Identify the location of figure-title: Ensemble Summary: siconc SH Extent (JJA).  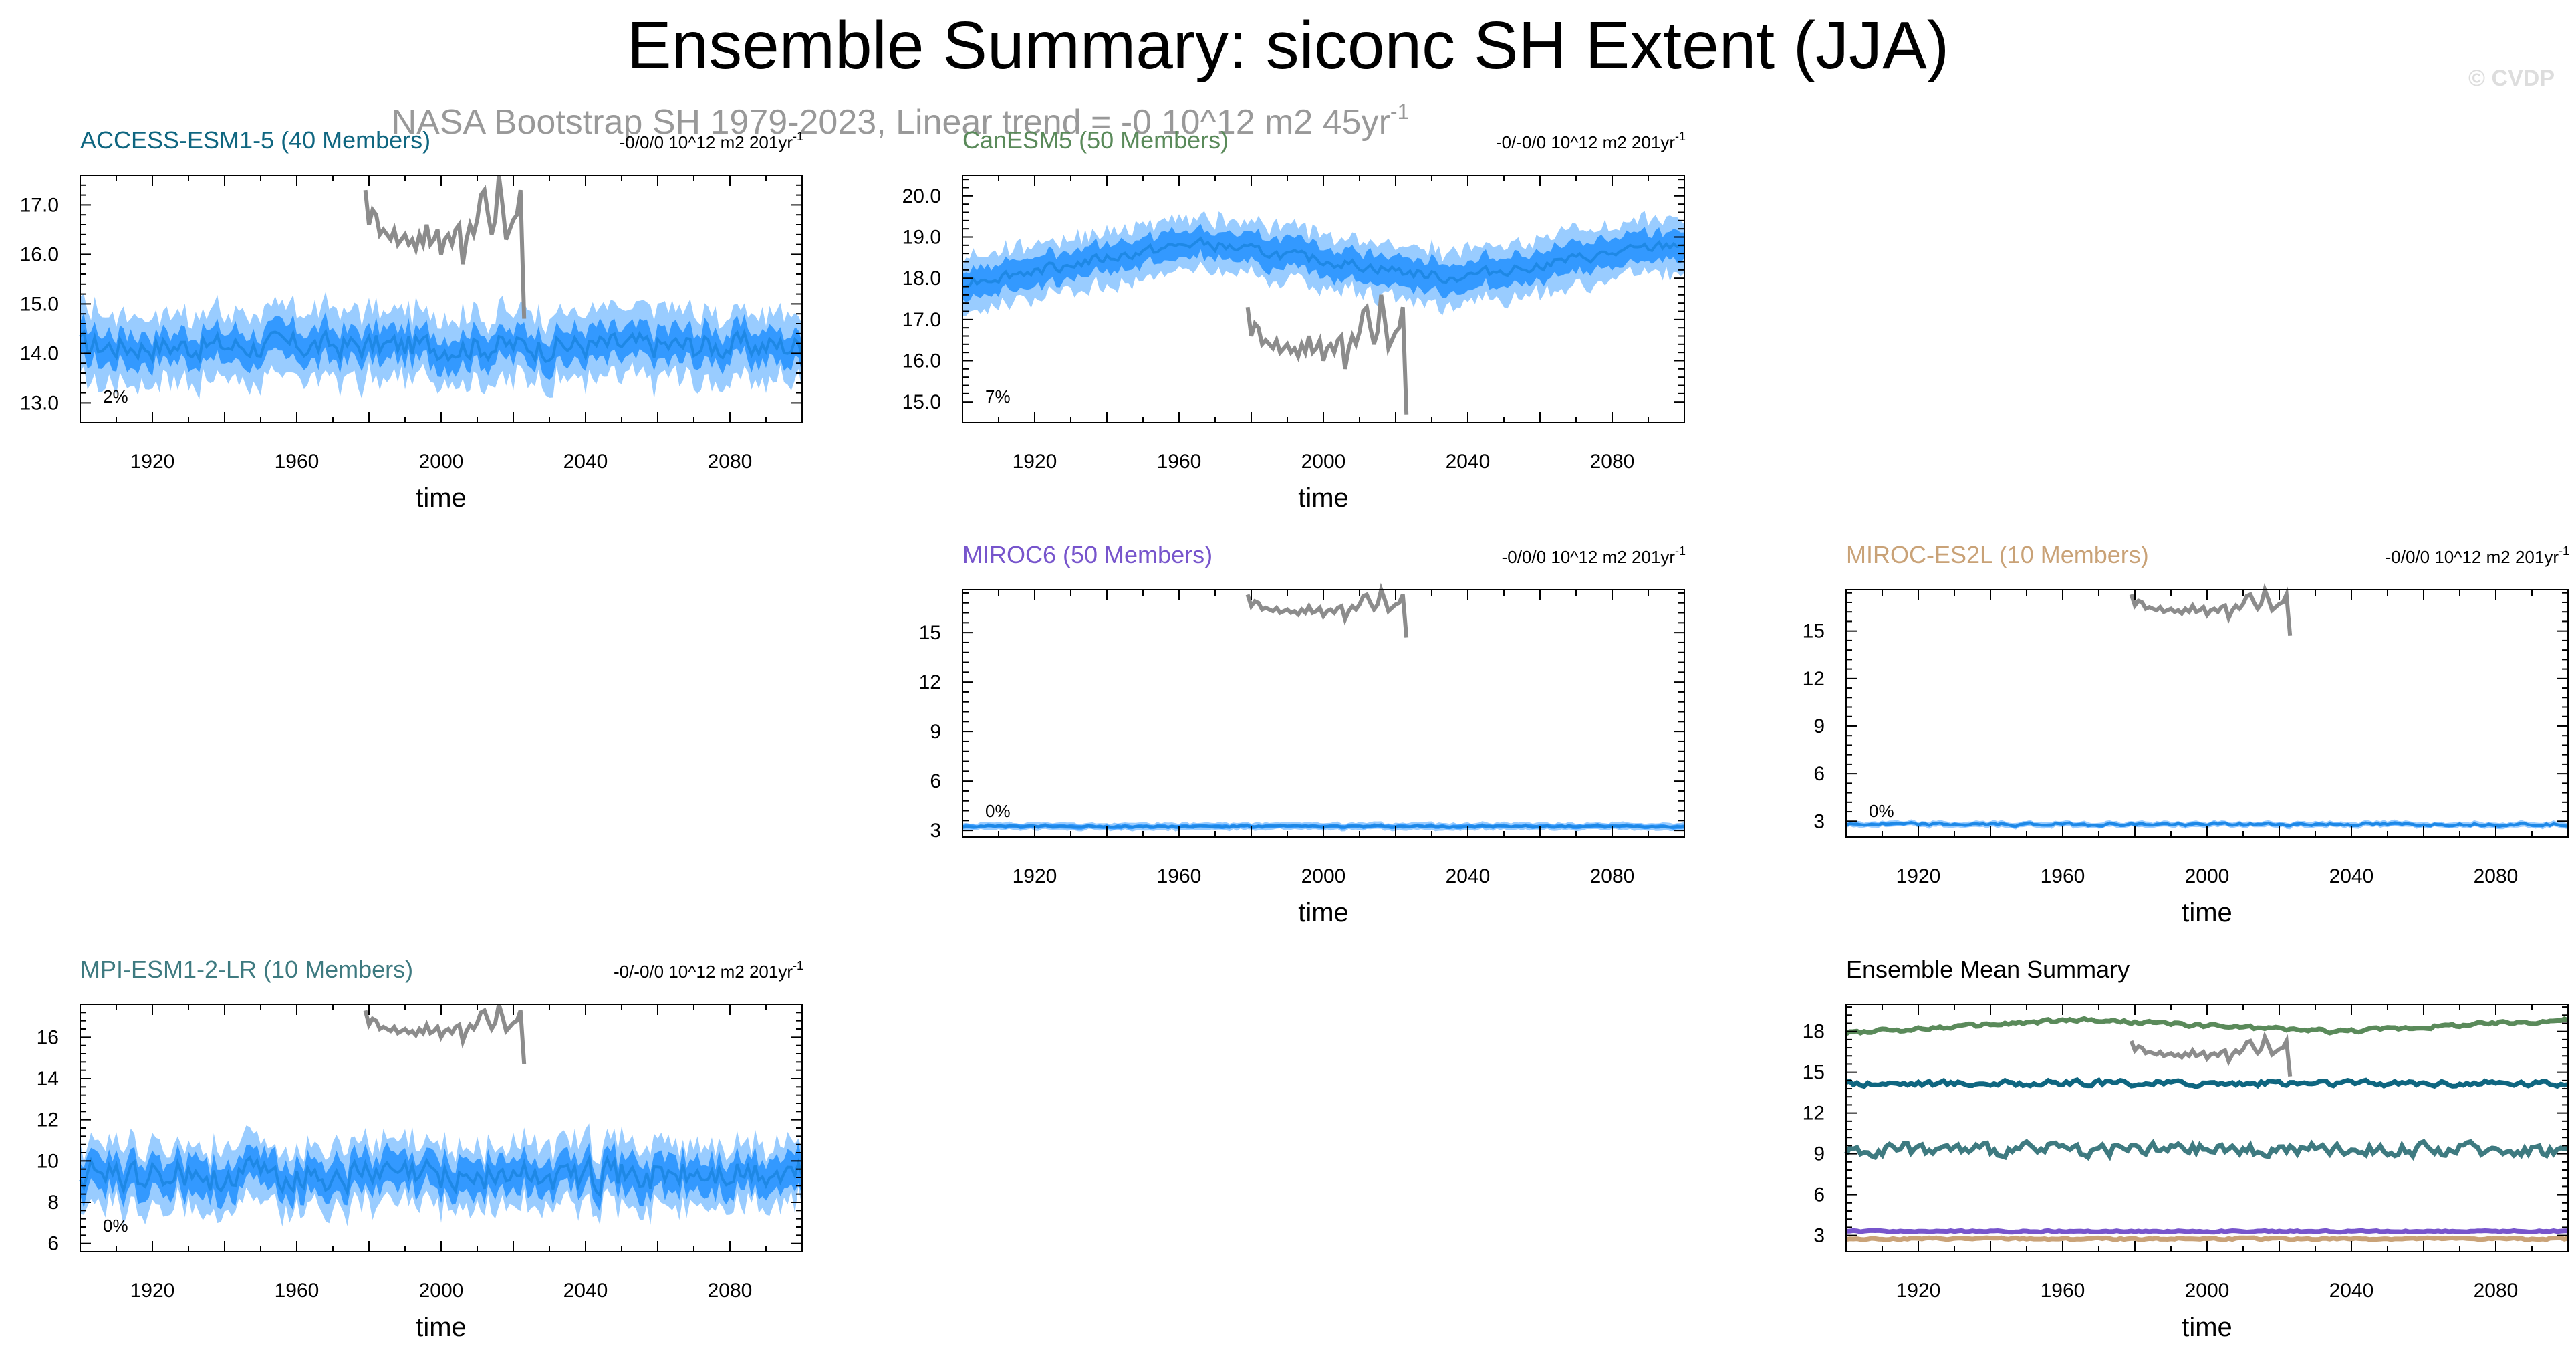
(1288, 46).